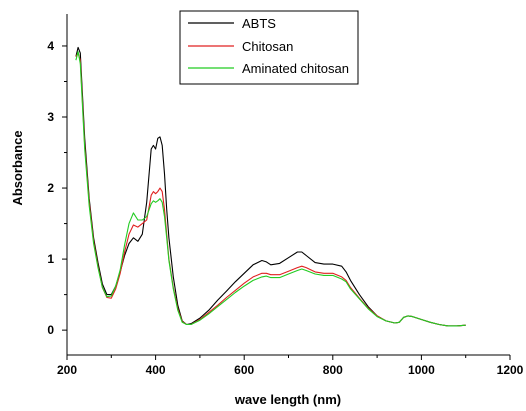  Describe the element at coordinates (421, 370) in the screenshot. I see `x-tick-label-1000: 1000` at that location.